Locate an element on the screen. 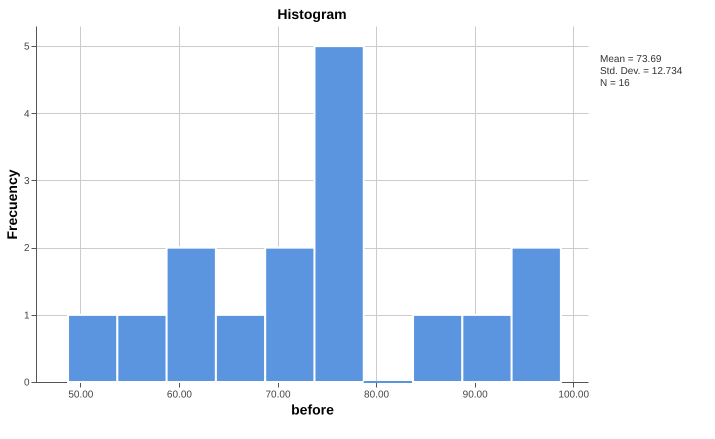  x-tick-label: 70.00 is located at coordinates (278, 395).